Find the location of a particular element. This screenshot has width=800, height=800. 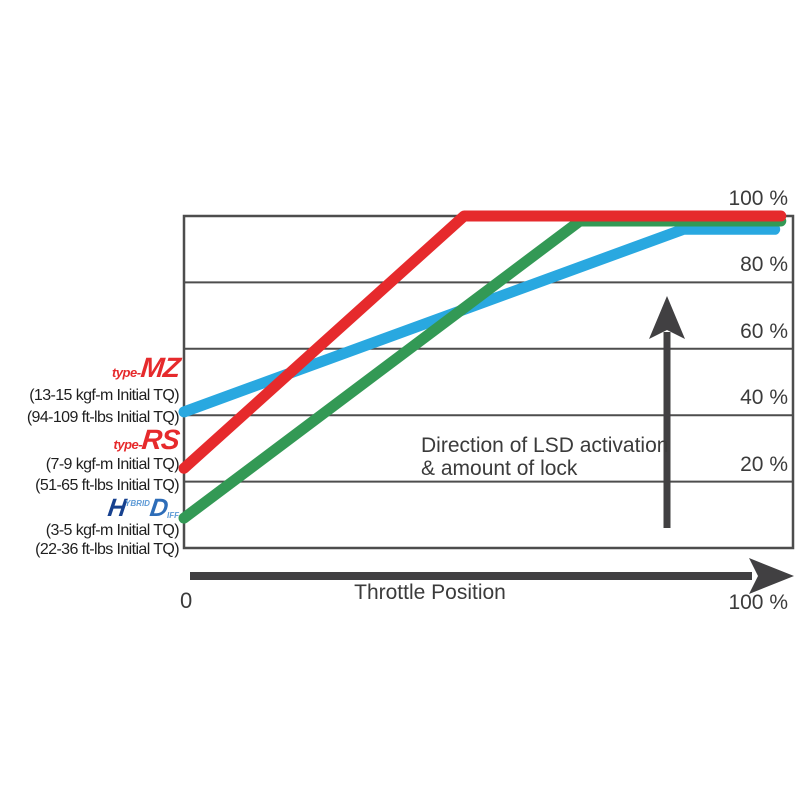

hybrid-diff-logo-ybrid: YBRID is located at coordinates (137, 503).